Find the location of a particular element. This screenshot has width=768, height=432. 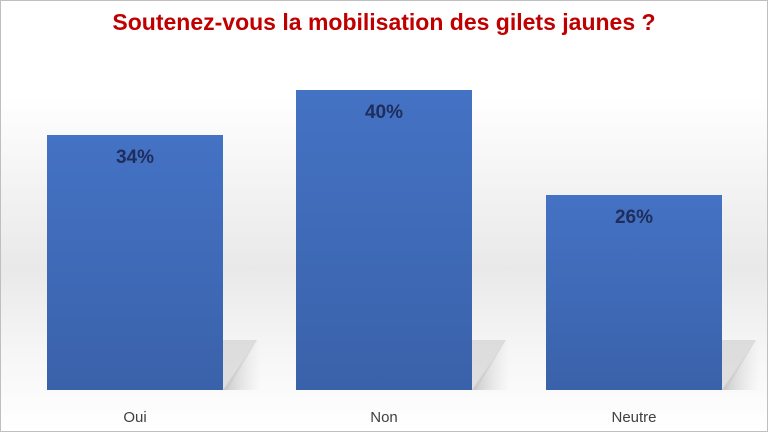

bar-neutre is located at coordinates (634, 292).